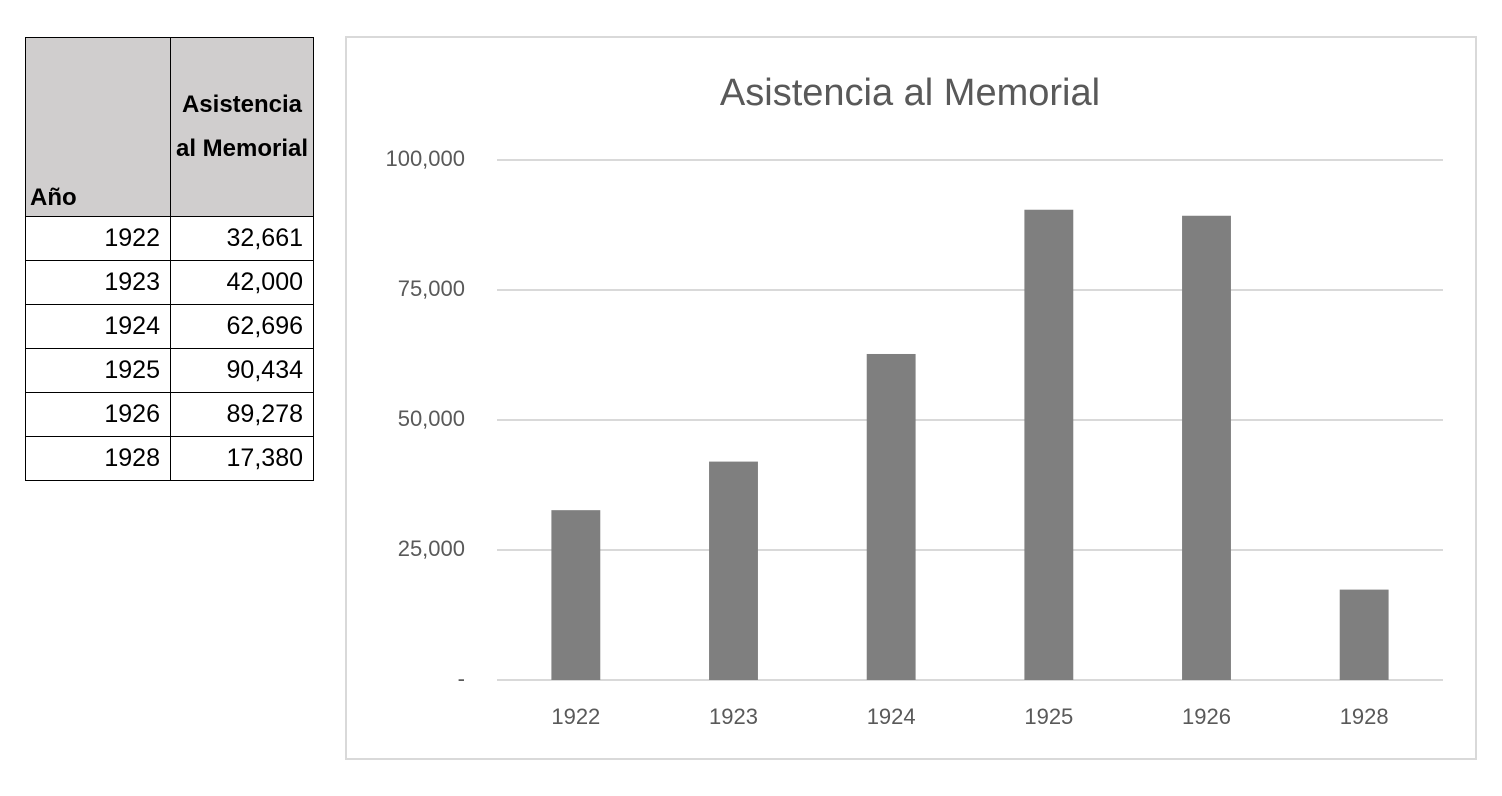  I want to click on header-row: Año Asistencia al Memorial, so click(169, 127).